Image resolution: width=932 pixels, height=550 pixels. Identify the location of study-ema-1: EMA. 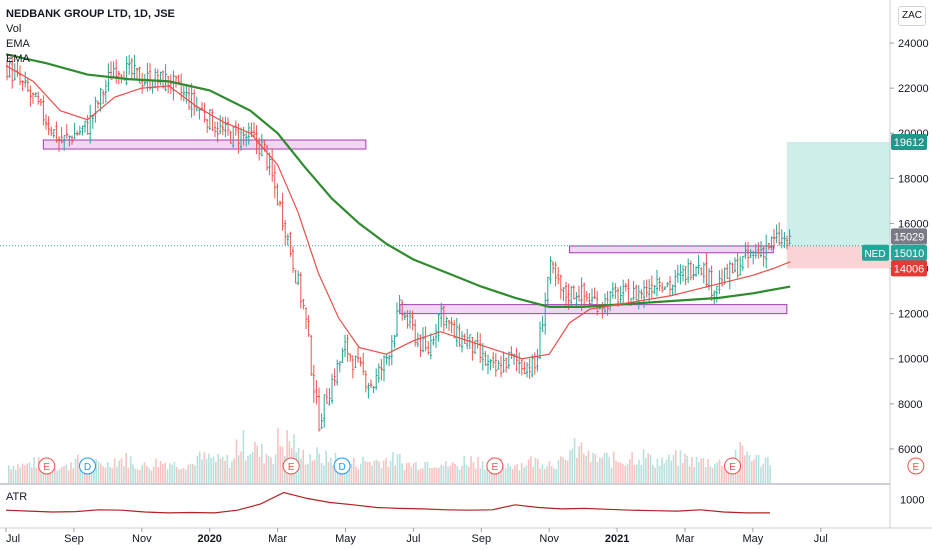
(18, 44).